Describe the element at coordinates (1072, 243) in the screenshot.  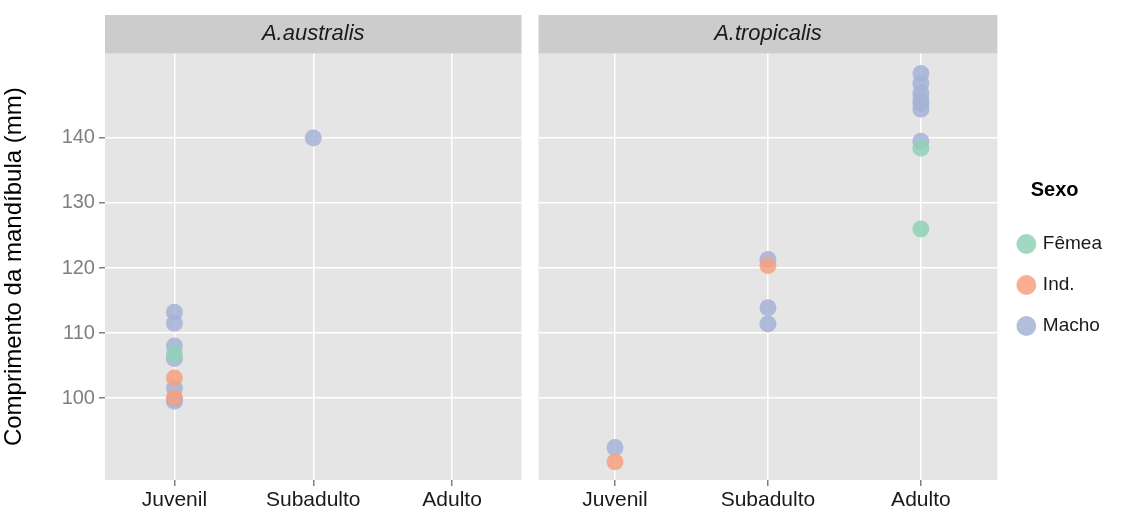
I see `legend-label: Fêmea` at that location.